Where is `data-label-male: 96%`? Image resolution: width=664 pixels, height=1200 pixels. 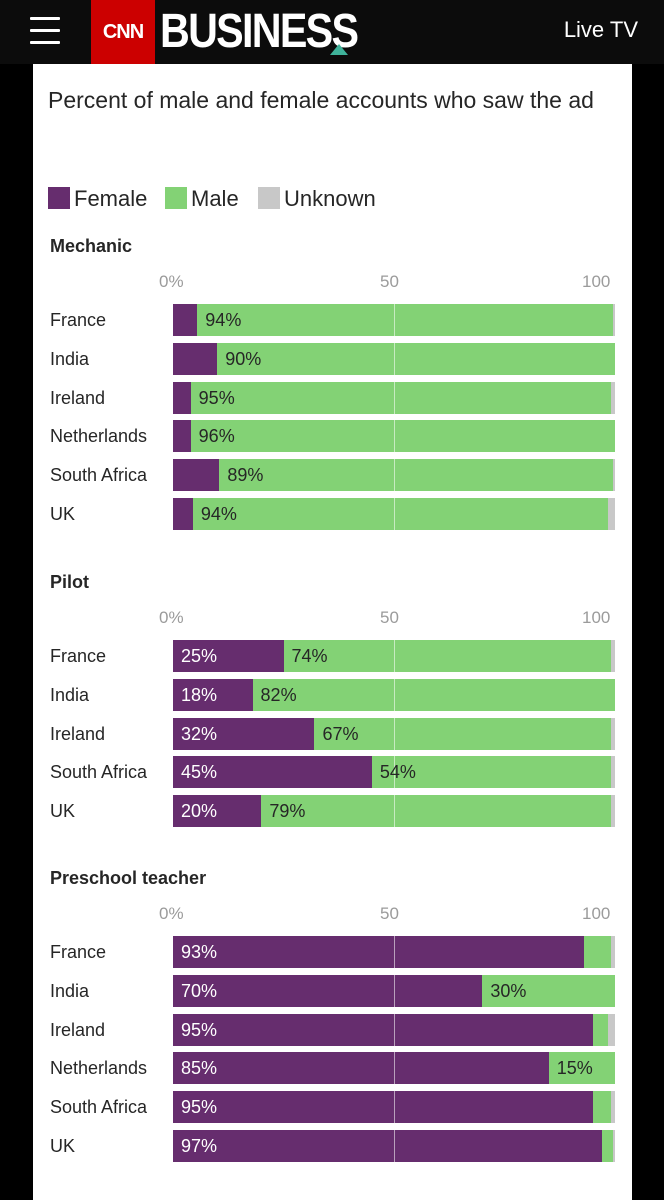 data-label-male: 96% is located at coordinates (216, 436).